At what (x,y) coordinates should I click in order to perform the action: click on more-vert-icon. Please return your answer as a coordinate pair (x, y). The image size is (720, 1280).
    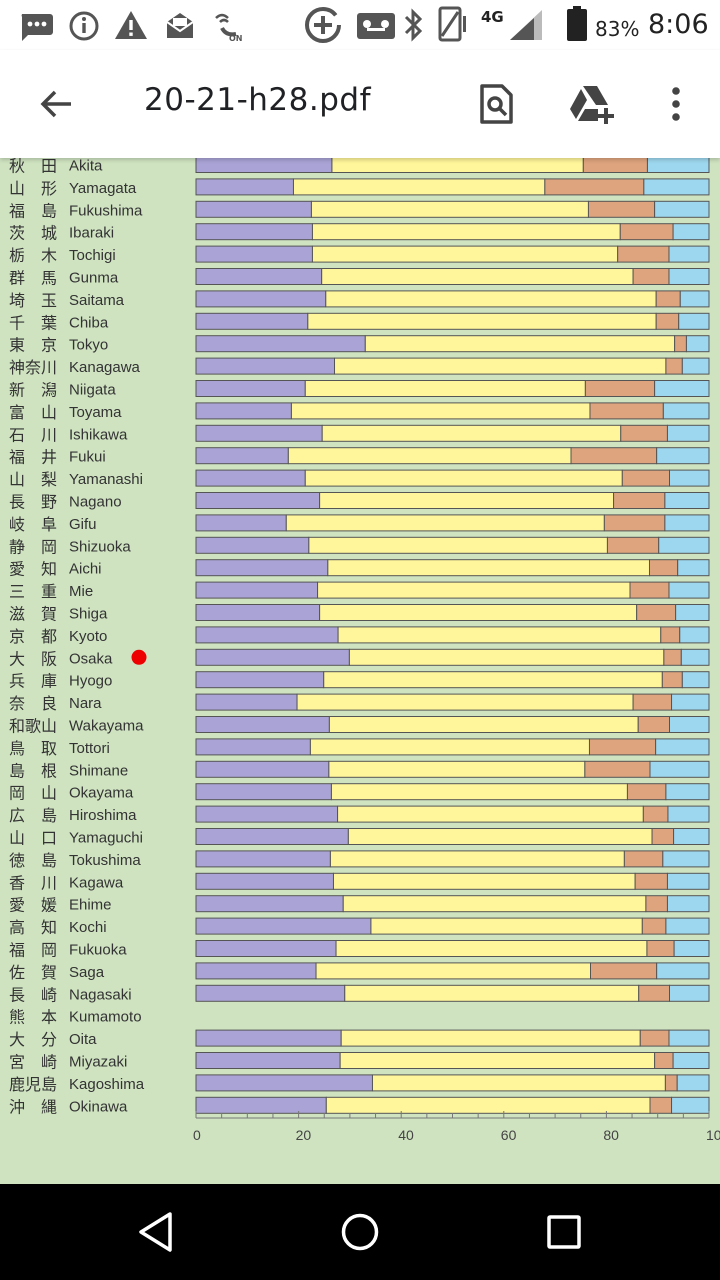
    Looking at the image, I should click on (676, 104).